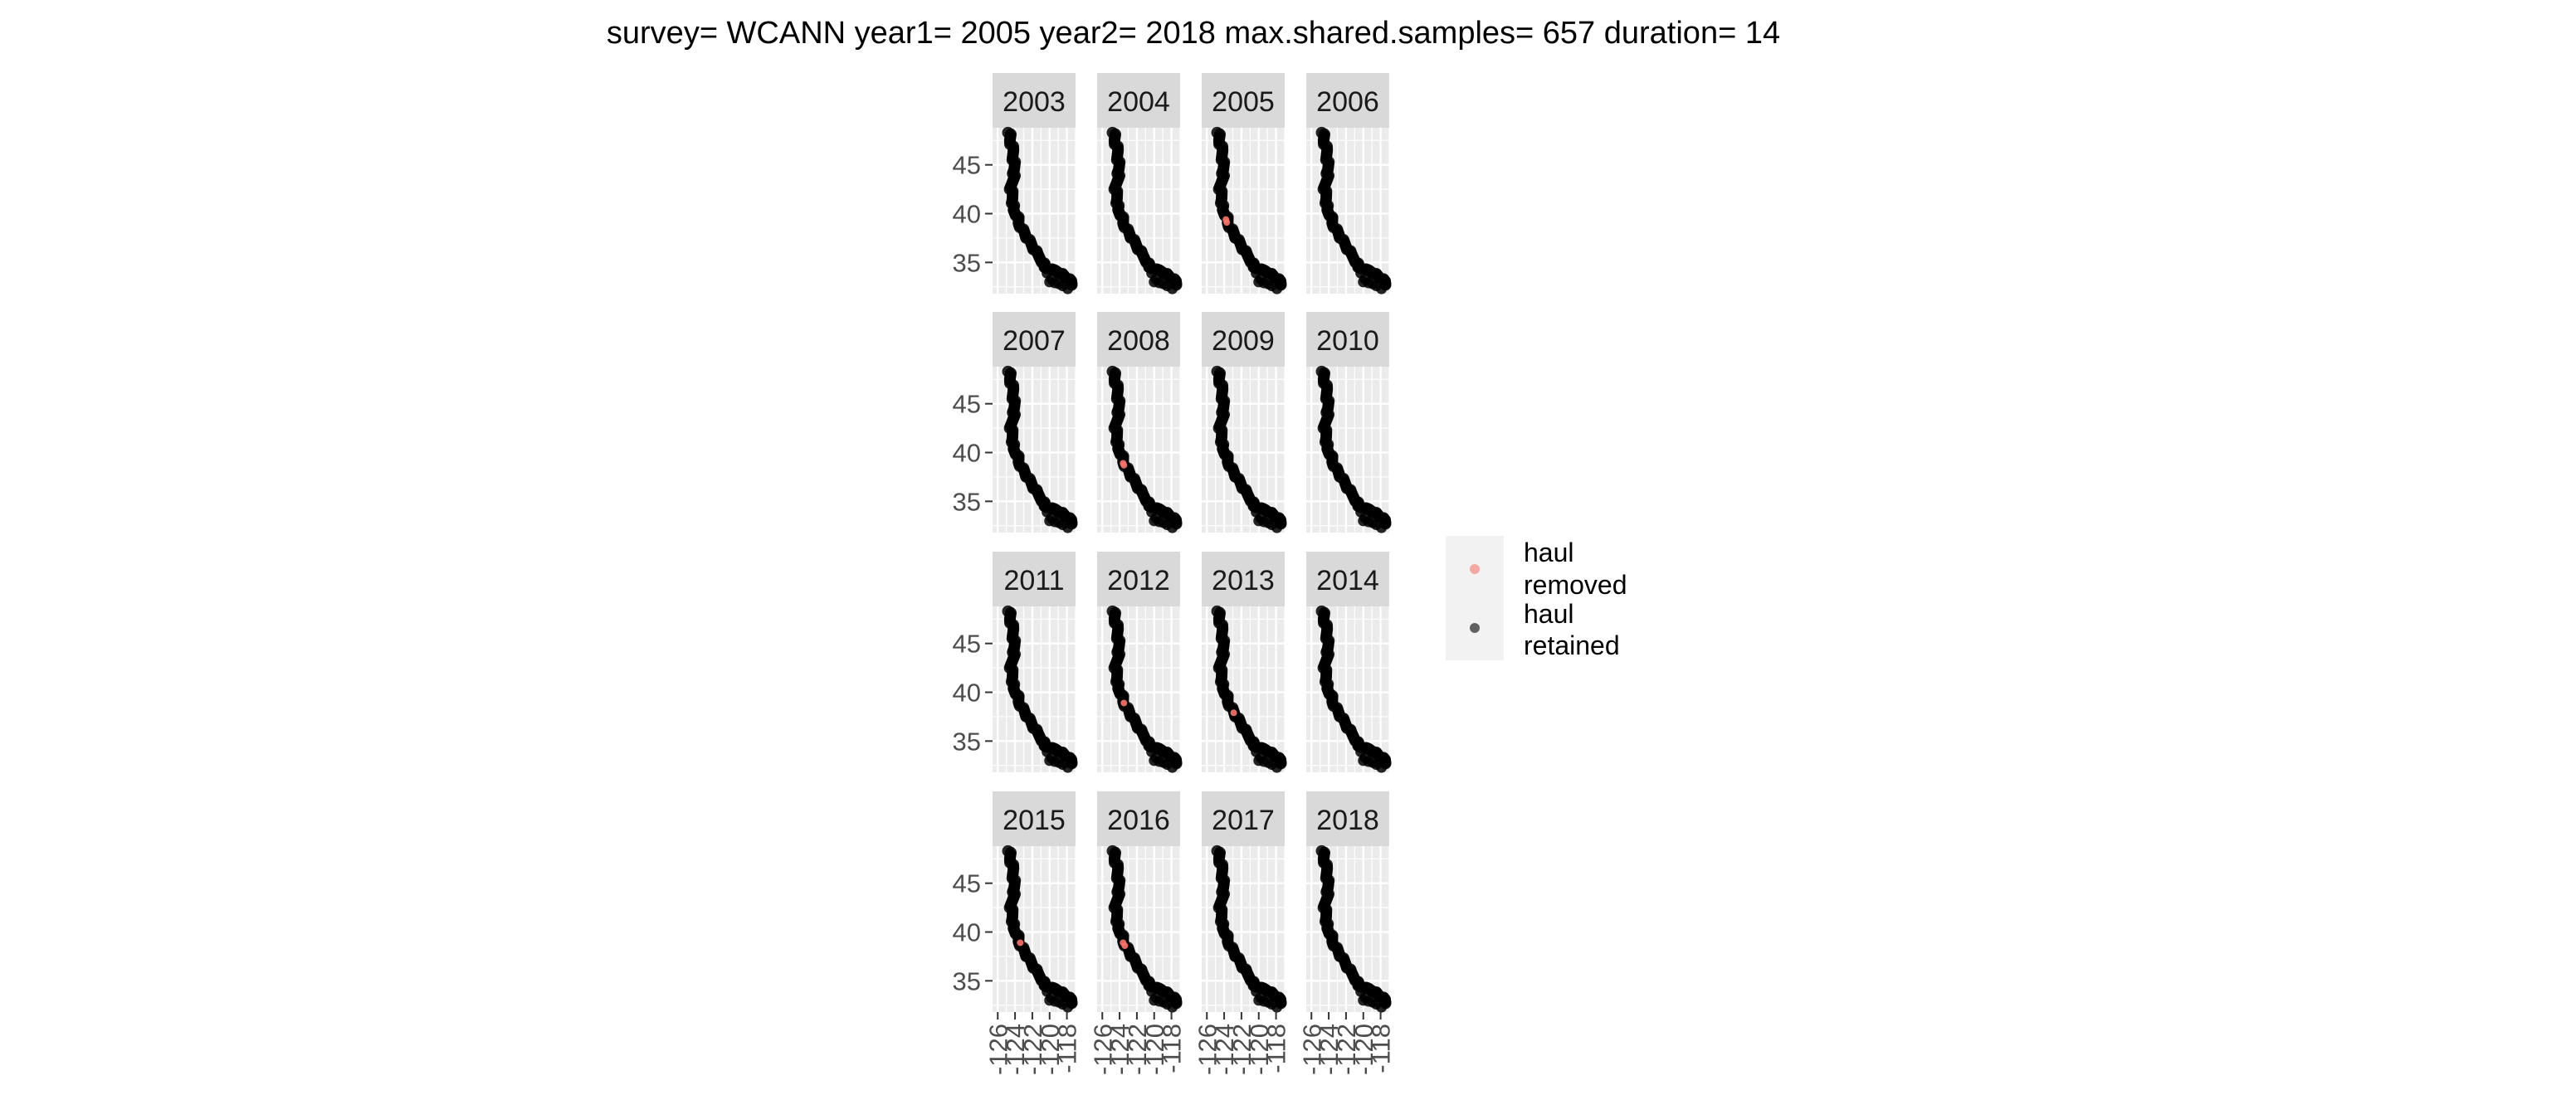 The height and width of the screenshot is (1095, 2576). What do you see at coordinates (1244, 422) in the screenshot?
I see `facet-2009: 2009` at bounding box center [1244, 422].